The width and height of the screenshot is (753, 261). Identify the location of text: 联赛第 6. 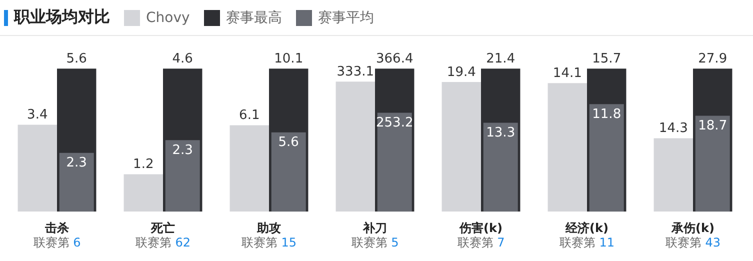
(57, 243).